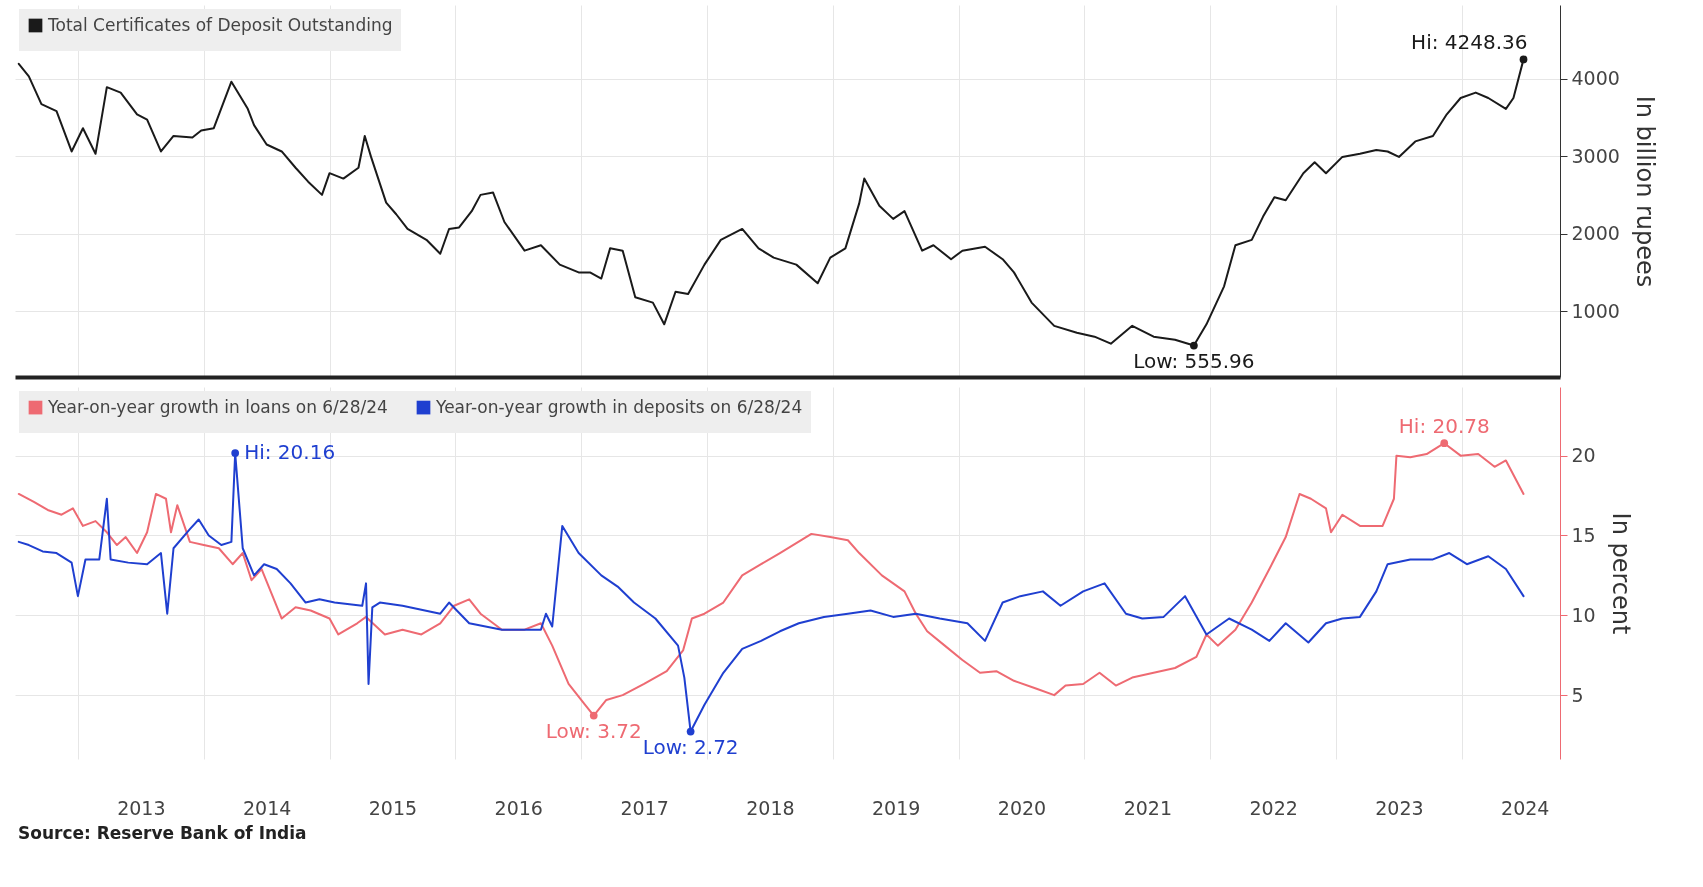 Image resolution: width=1703 pixels, height=887 pixels. What do you see at coordinates (217, 406) in the screenshot?
I see `legend-label: Year-on-year growth in loans on 6/28/24` at bounding box center [217, 406].